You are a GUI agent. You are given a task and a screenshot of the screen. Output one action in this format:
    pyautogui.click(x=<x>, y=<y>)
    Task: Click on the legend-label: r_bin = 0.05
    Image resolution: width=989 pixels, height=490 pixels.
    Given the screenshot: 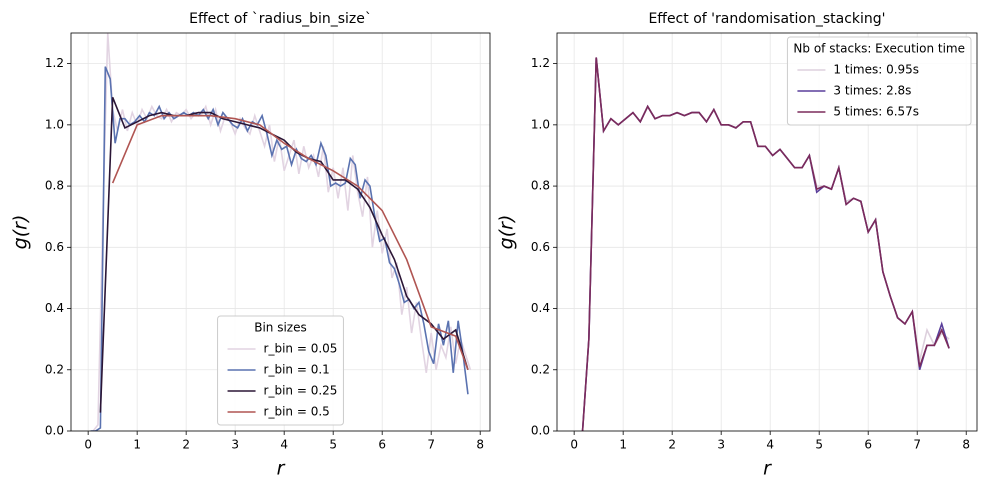 What is the action you would take?
    pyautogui.click(x=301, y=349)
    